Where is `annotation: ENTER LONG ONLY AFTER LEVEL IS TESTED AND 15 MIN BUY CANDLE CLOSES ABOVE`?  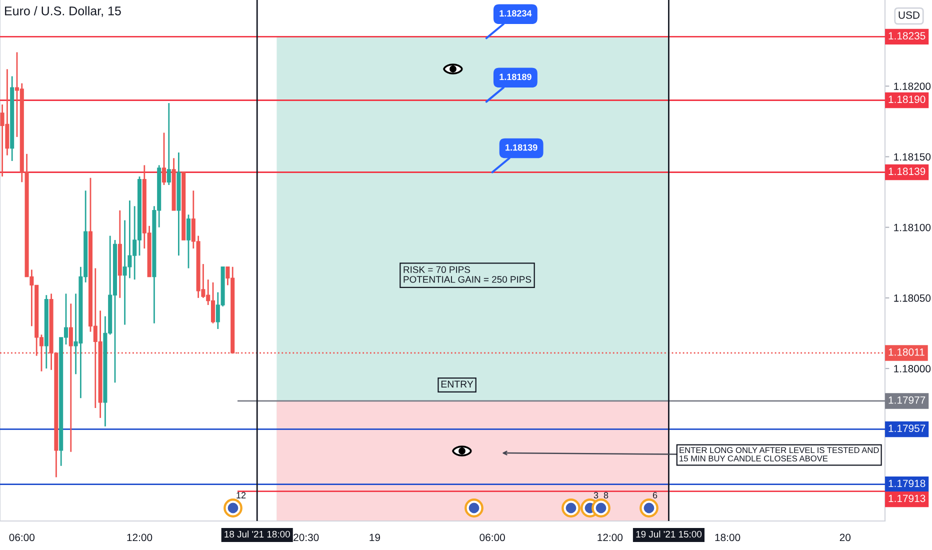 annotation: ENTER LONG ONLY AFTER LEVEL IS TESTED AND 15 MIN BUY CANDLE CLOSES ABOVE is located at coordinates (779, 454).